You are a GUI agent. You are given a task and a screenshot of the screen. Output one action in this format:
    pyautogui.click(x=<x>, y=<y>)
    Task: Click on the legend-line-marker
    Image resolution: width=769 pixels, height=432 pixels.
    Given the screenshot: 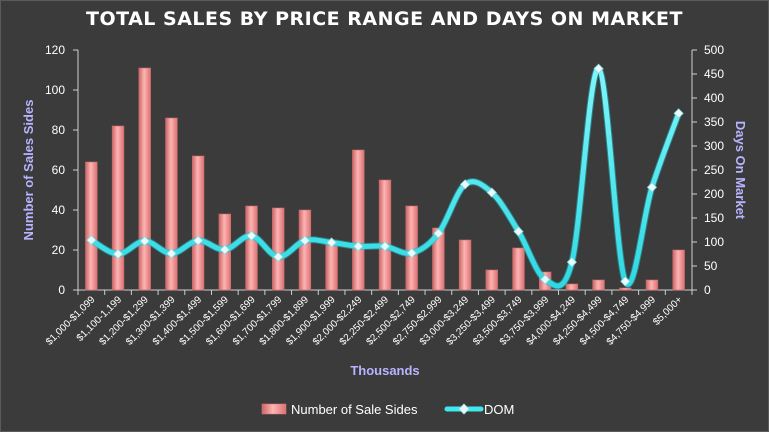 What is the action you would take?
    pyautogui.click(x=464, y=409)
    